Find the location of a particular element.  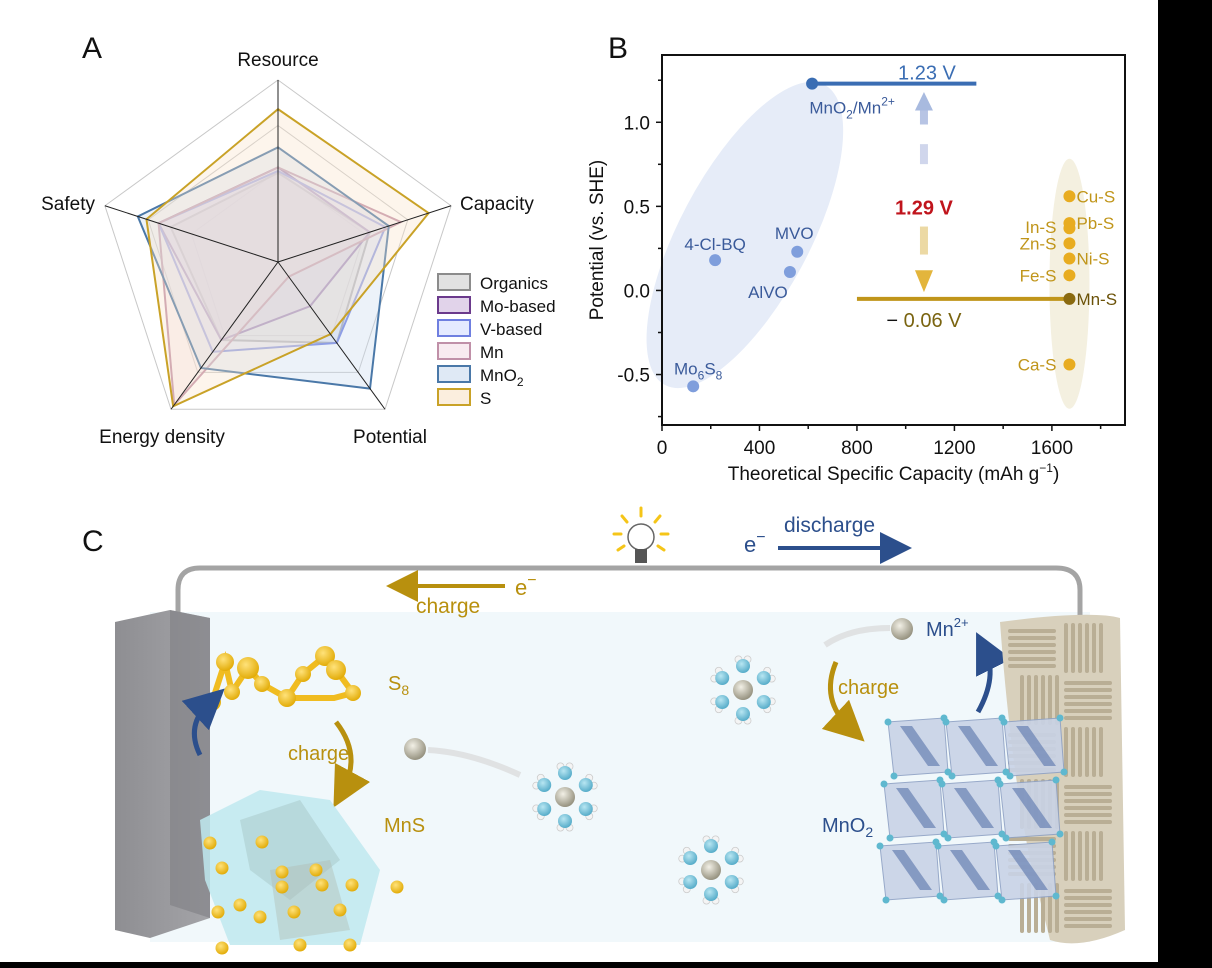

radar-axes is located at coordinates (278, 245).